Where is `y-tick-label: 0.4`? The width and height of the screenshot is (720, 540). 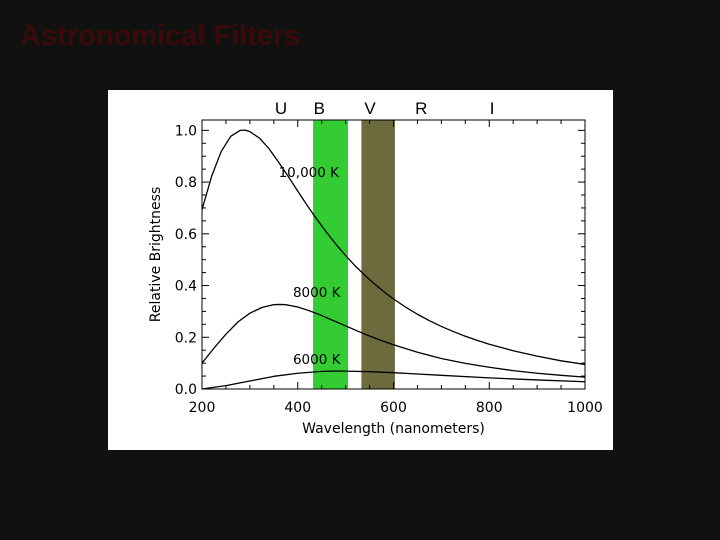
y-tick-label: 0.4 is located at coordinates (186, 287).